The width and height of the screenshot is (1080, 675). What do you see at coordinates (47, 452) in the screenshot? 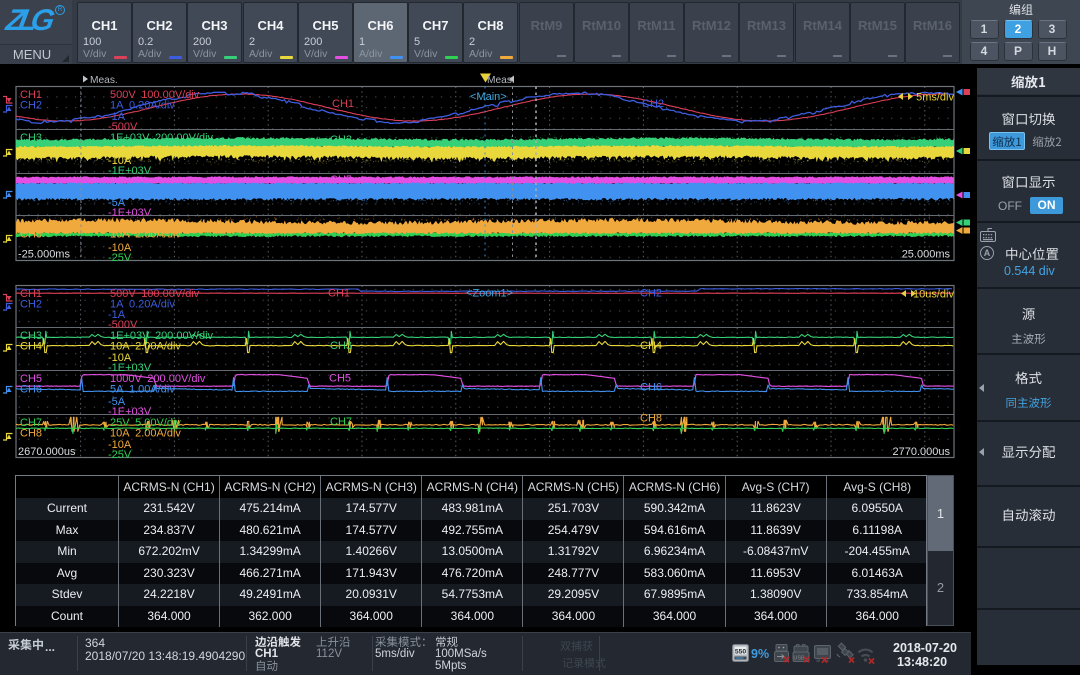
I see `svg-text: 2670.000us` at bounding box center [47, 452].